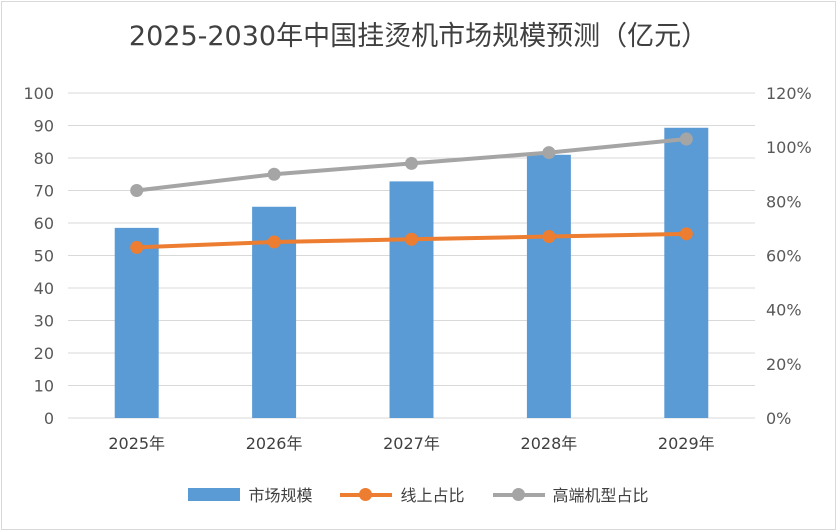 The image size is (837, 531). What do you see at coordinates (44, 288) in the screenshot?
I see `y-left-tick-label: 40` at bounding box center [44, 288].